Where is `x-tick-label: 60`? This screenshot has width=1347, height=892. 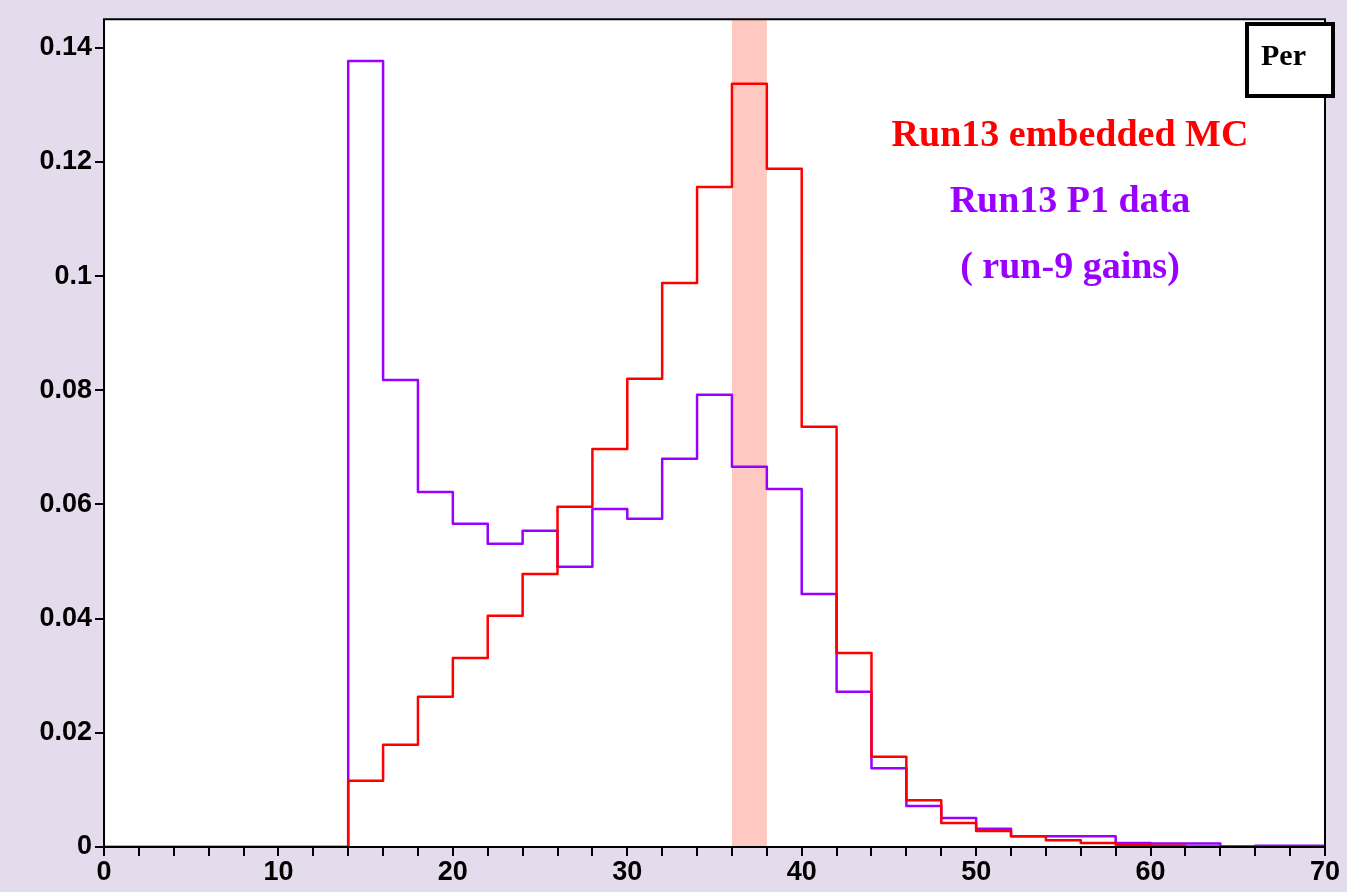
x-tick-label: 60 is located at coordinates (1150, 870).